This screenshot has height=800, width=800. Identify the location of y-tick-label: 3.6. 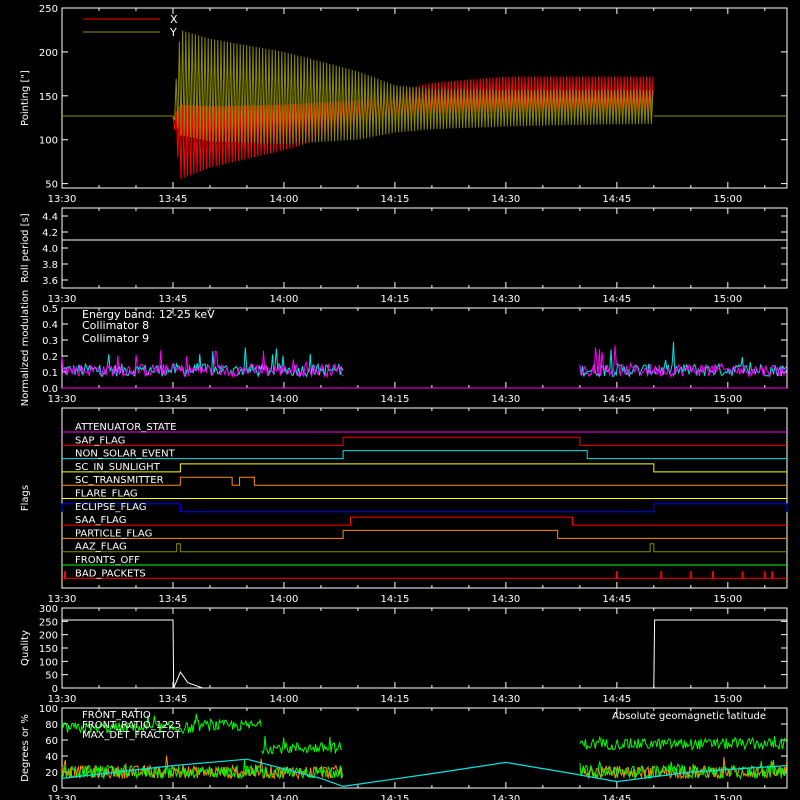
(50, 281).